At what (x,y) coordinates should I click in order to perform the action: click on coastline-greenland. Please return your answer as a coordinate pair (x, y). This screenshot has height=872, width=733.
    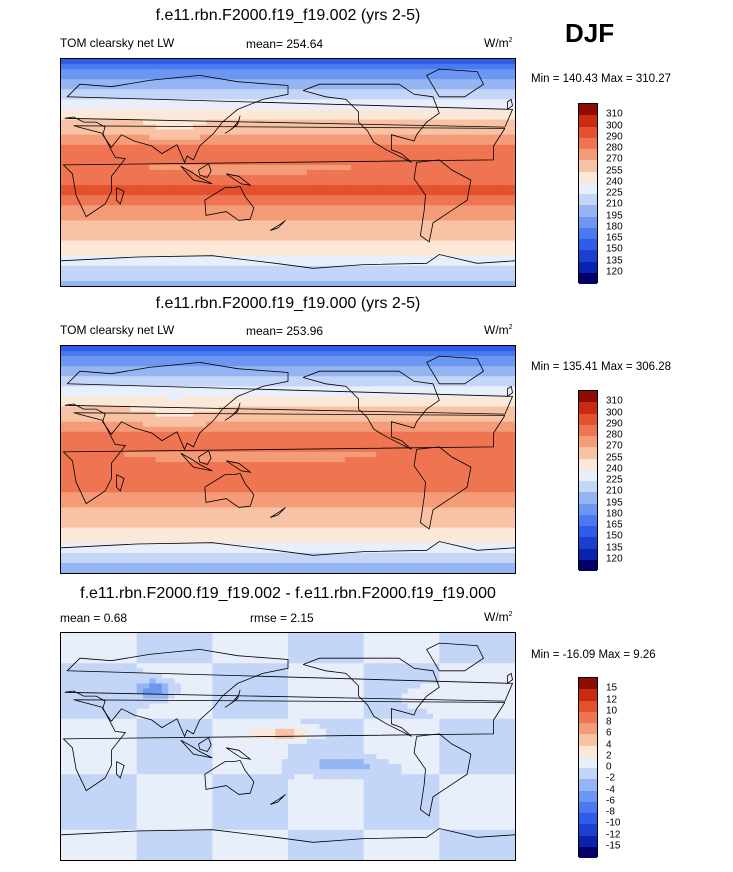
    Looking at the image, I should click on (455, 83).